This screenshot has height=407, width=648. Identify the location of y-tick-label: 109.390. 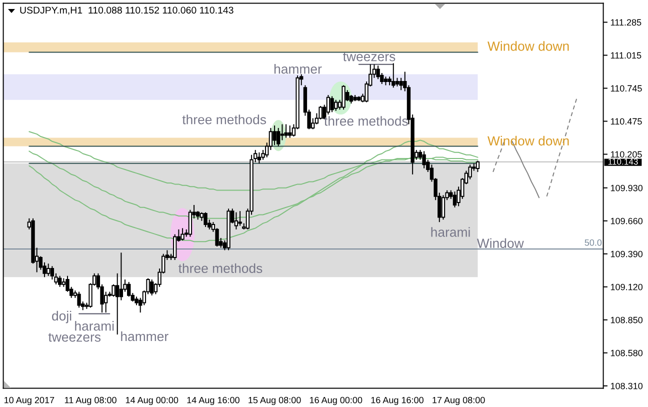
(626, 254).